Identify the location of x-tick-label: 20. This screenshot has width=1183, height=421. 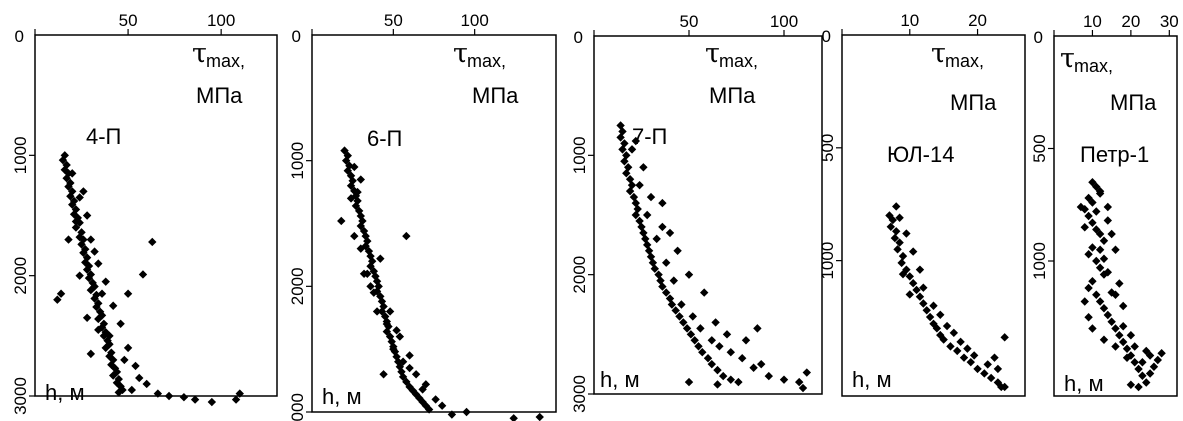
(1130, 21).